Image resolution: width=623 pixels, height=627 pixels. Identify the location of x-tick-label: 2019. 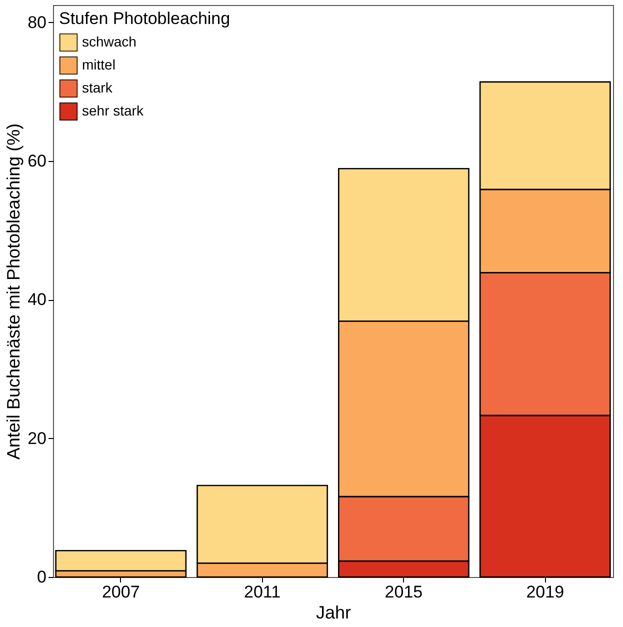
(545, 592).